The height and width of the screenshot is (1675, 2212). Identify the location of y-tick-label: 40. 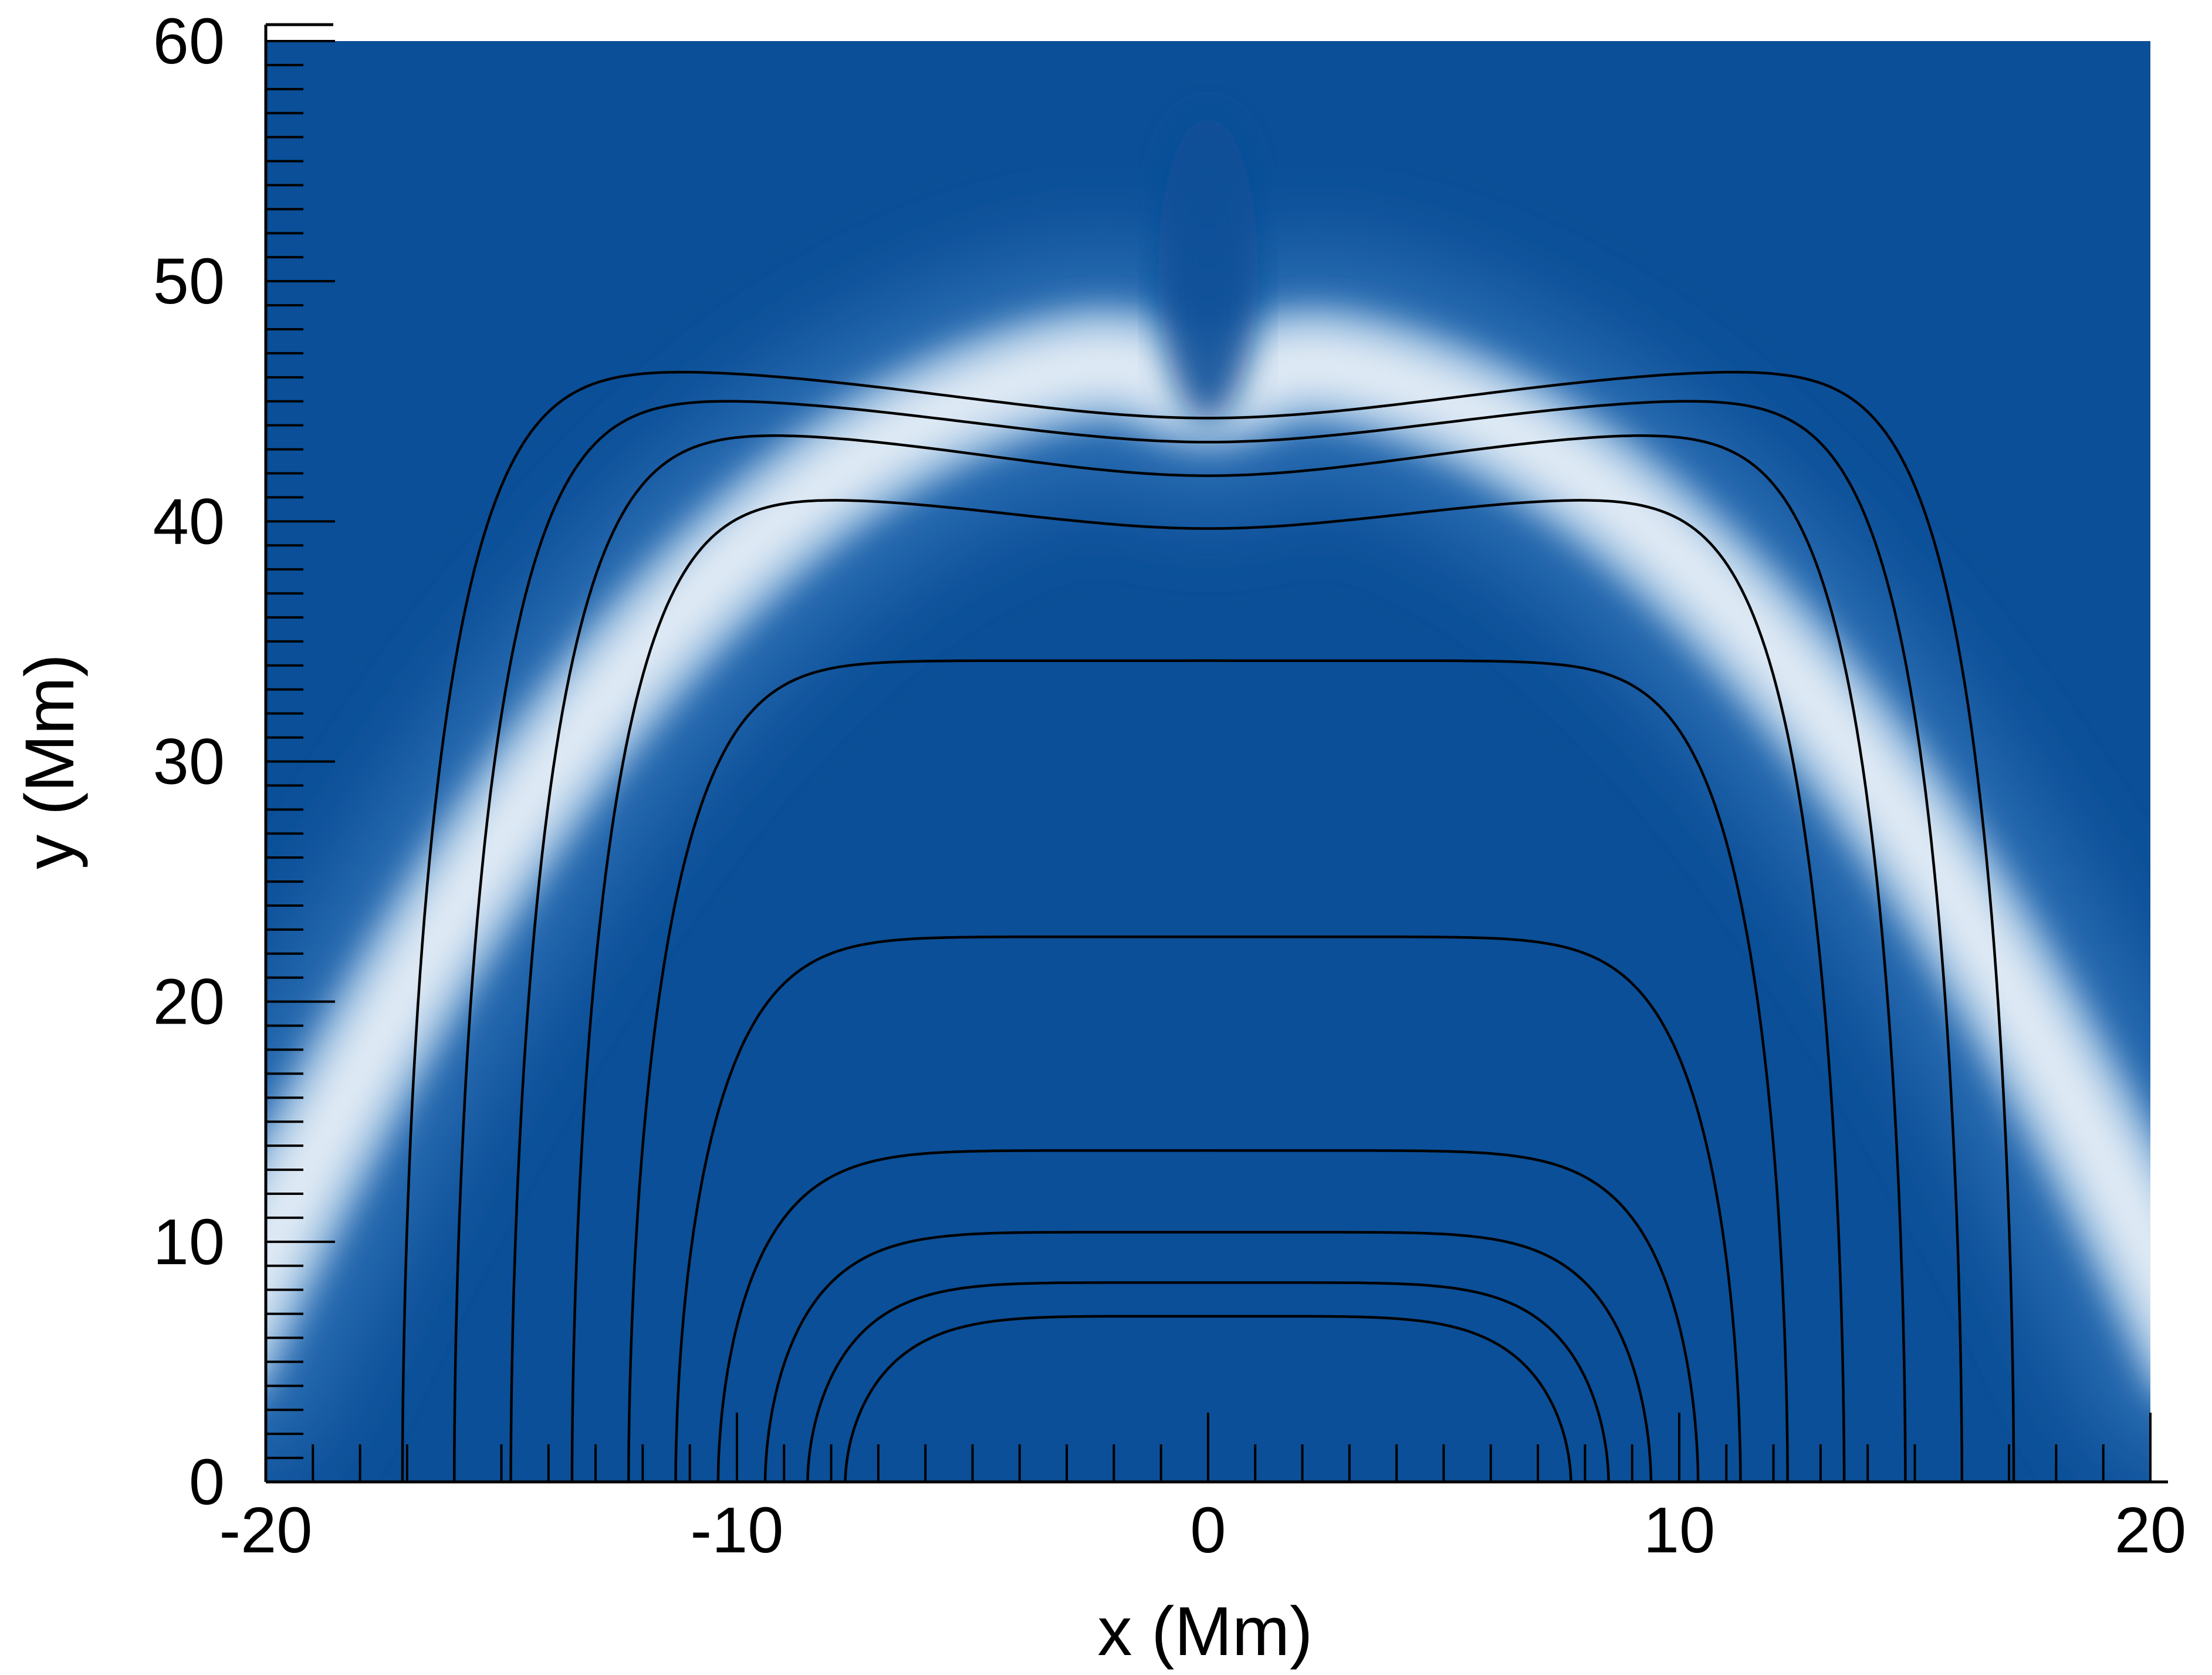
(189, 521).